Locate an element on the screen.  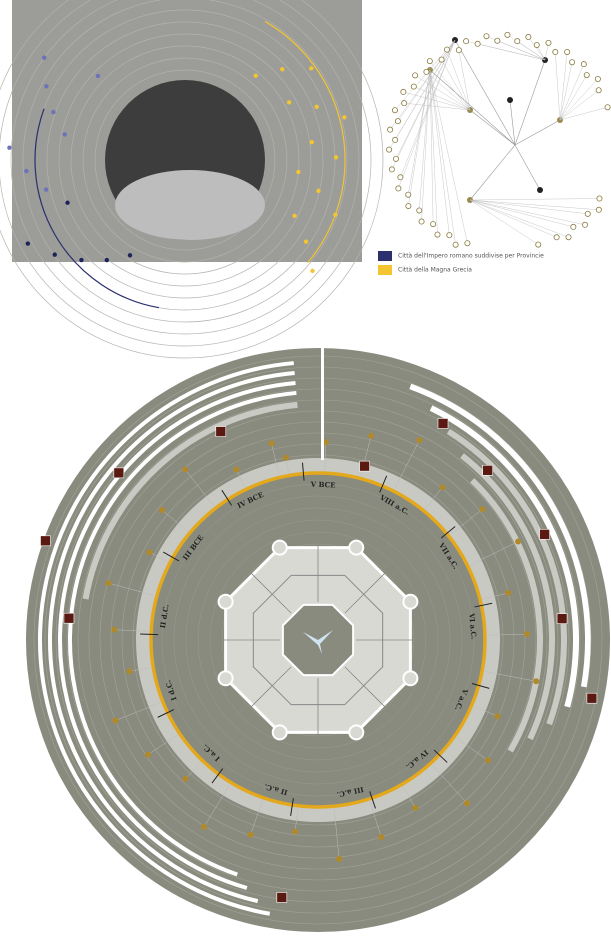
white-arc is located at coordinates (507, 597).